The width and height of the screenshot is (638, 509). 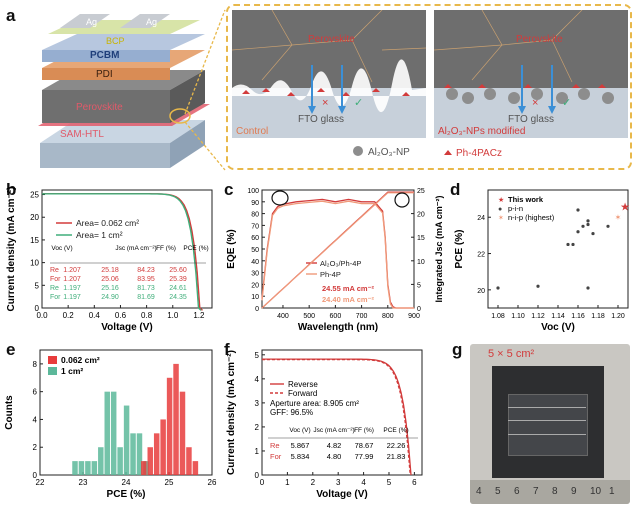 I want to click on table-header: Voc (V), so click(x=61, y=248).